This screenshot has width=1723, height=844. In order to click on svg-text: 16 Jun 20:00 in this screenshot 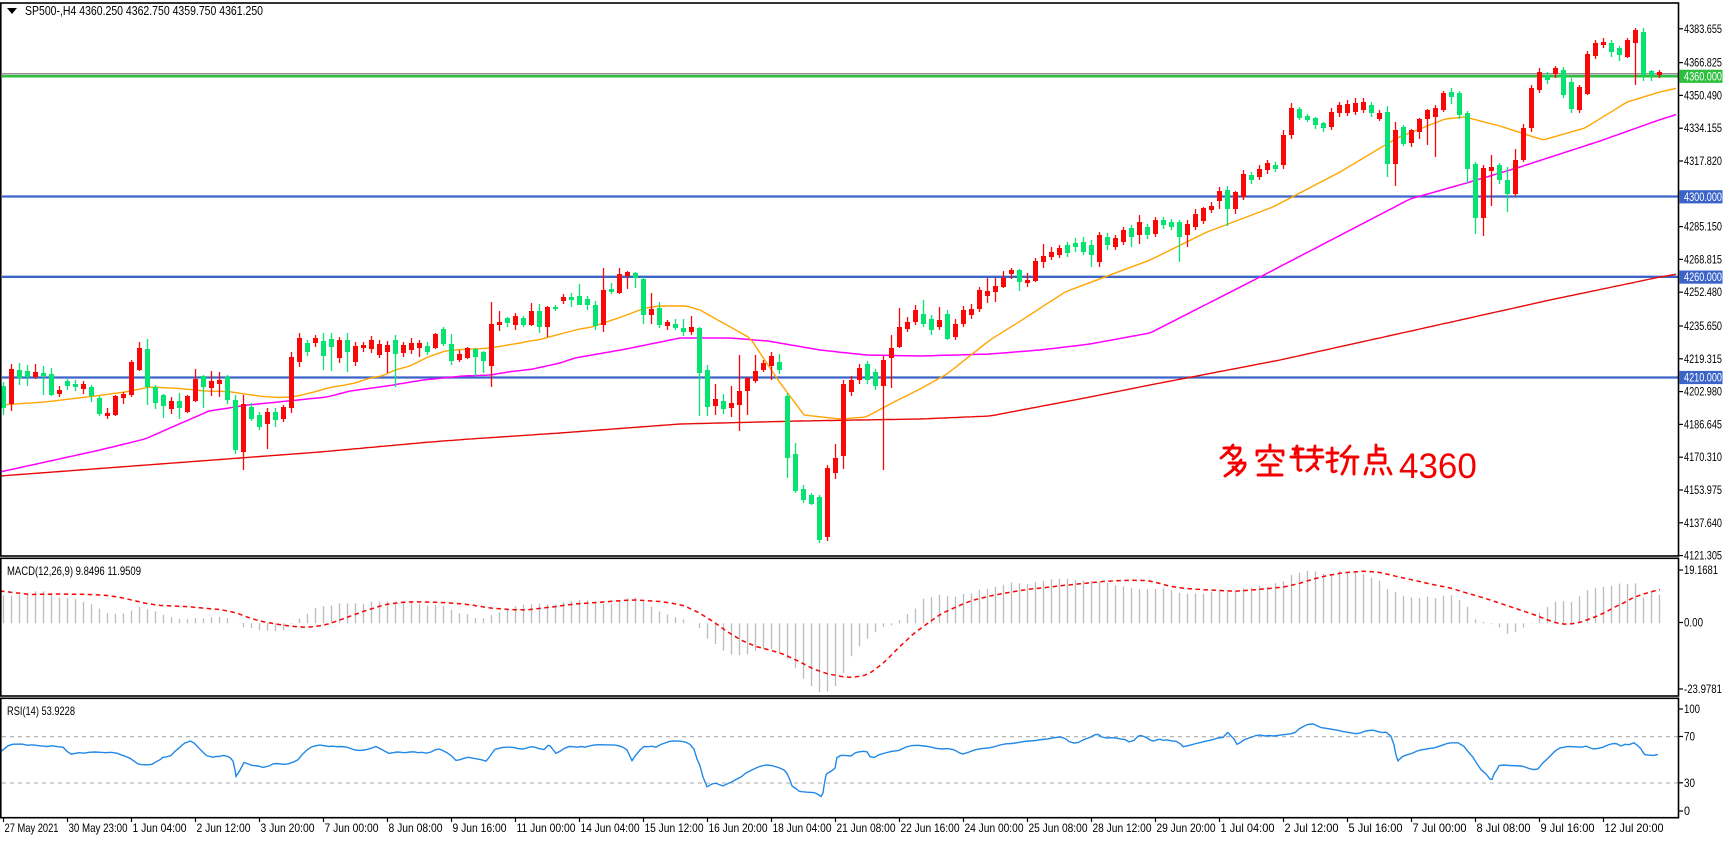, I will do `click(738, 828)`.